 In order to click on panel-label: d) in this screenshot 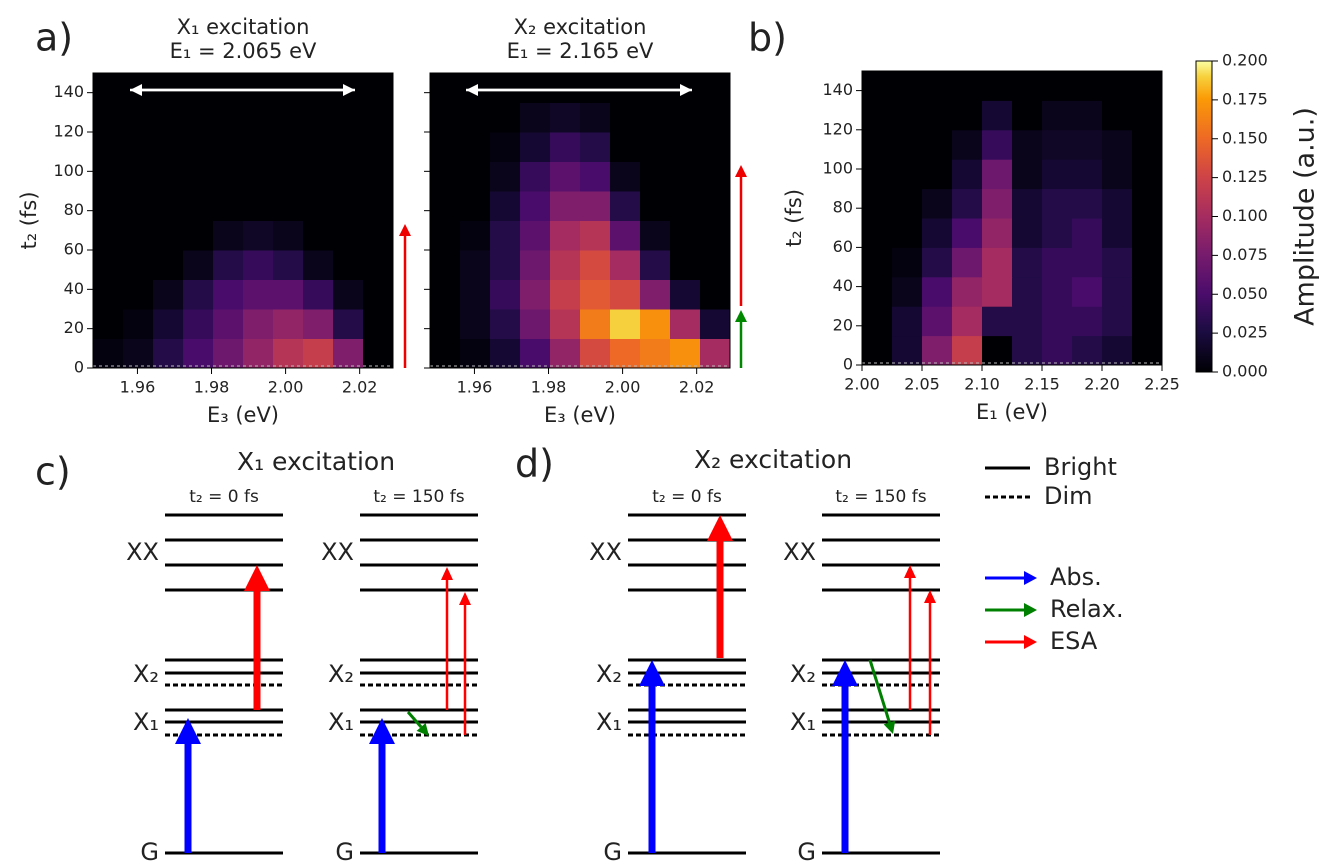, I will do `click(534, 464)`.